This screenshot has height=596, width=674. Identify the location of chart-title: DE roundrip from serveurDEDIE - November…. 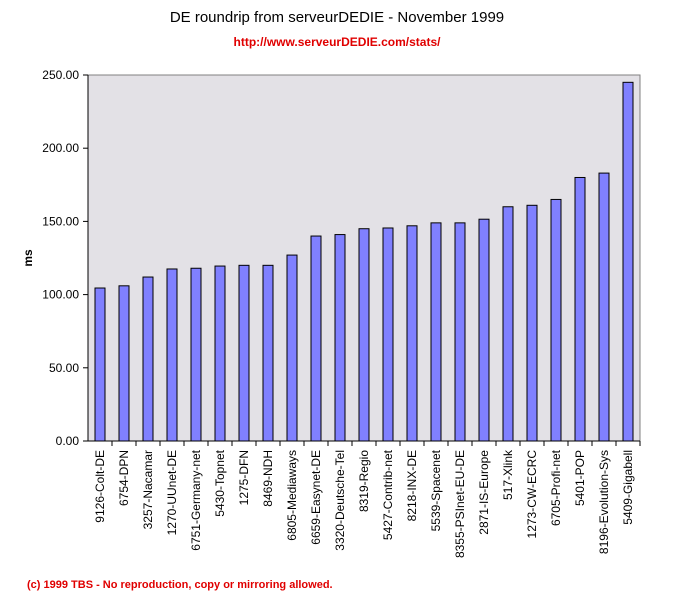
(337, 17).